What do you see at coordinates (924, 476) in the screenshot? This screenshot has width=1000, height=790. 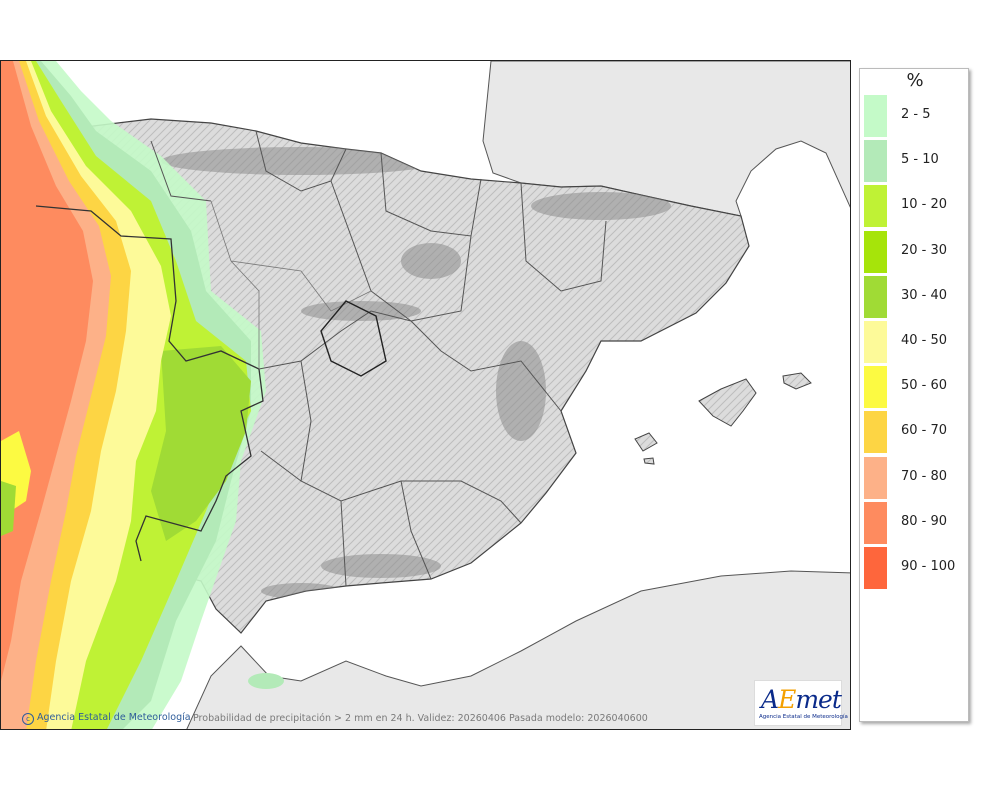 I see `legend-label: 70 - 80` at bounding box center [924, 476].